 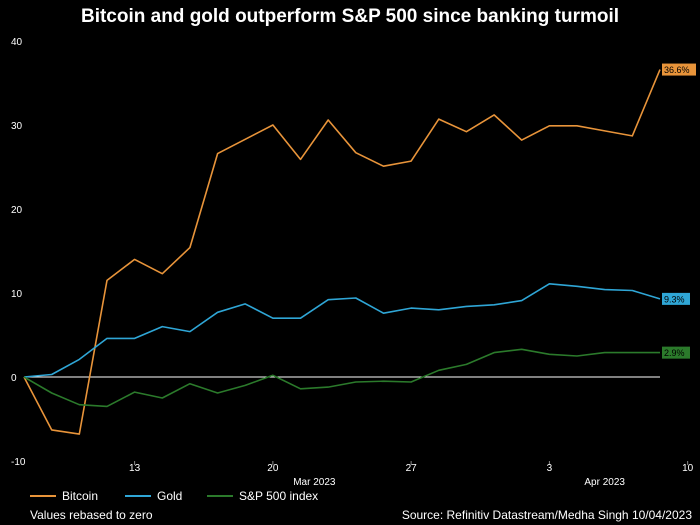 What do you see at coordinates (17, 126) in the screenshot?
I see `y-tick-label: 30` at bounding box center [17, 126].